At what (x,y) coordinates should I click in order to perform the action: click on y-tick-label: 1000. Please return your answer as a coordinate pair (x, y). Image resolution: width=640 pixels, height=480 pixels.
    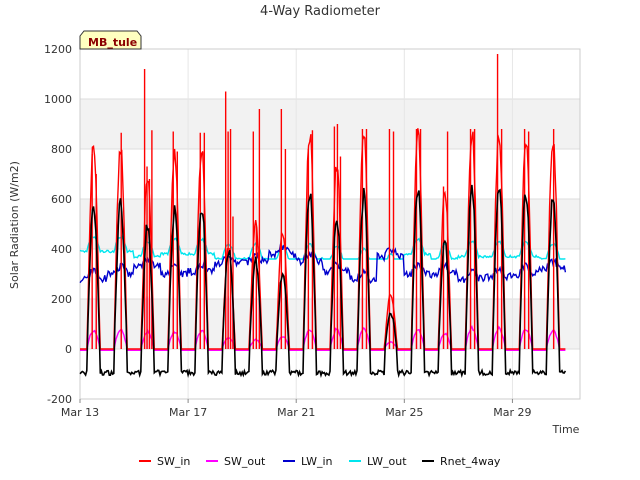
    Looking at the image, I should click on (58, 99).